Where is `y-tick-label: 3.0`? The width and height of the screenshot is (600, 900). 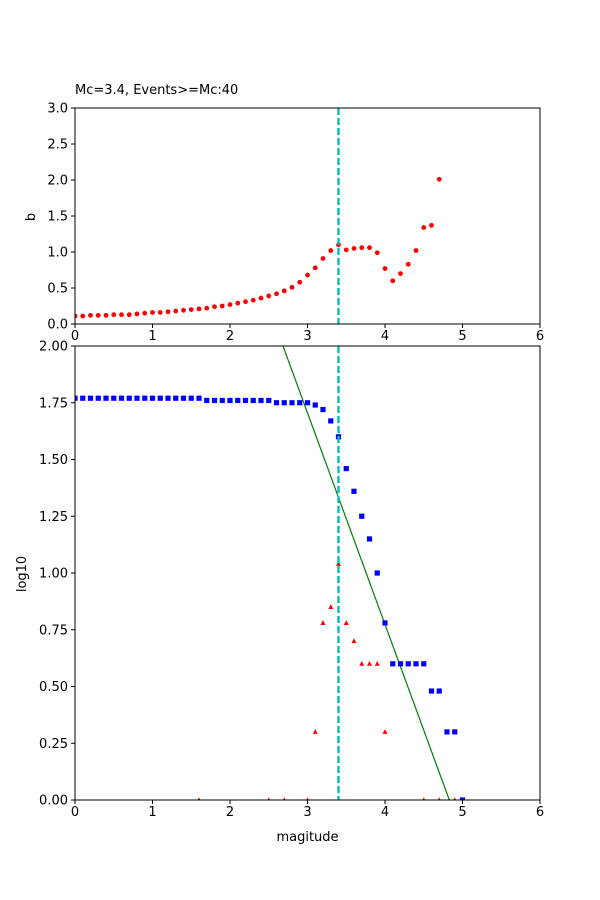 y-tick-label: 3.0 is located at coordinates (57, 109).